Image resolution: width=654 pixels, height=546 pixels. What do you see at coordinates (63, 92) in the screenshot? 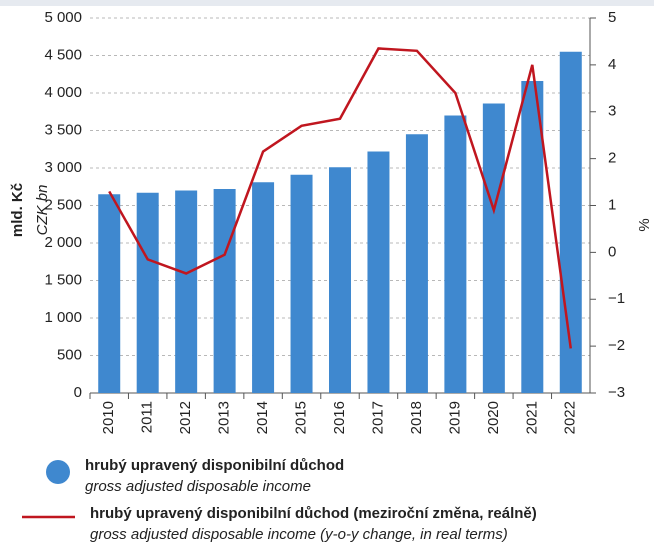
I see `y-tick-label: 4 000` at bounding box center [63, 92].